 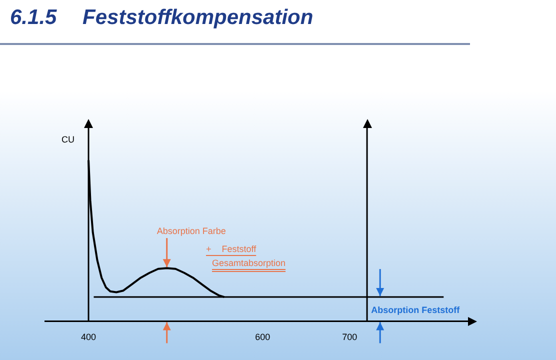 I want to click on y-axis-title: CU, so click(x=68, y=139).